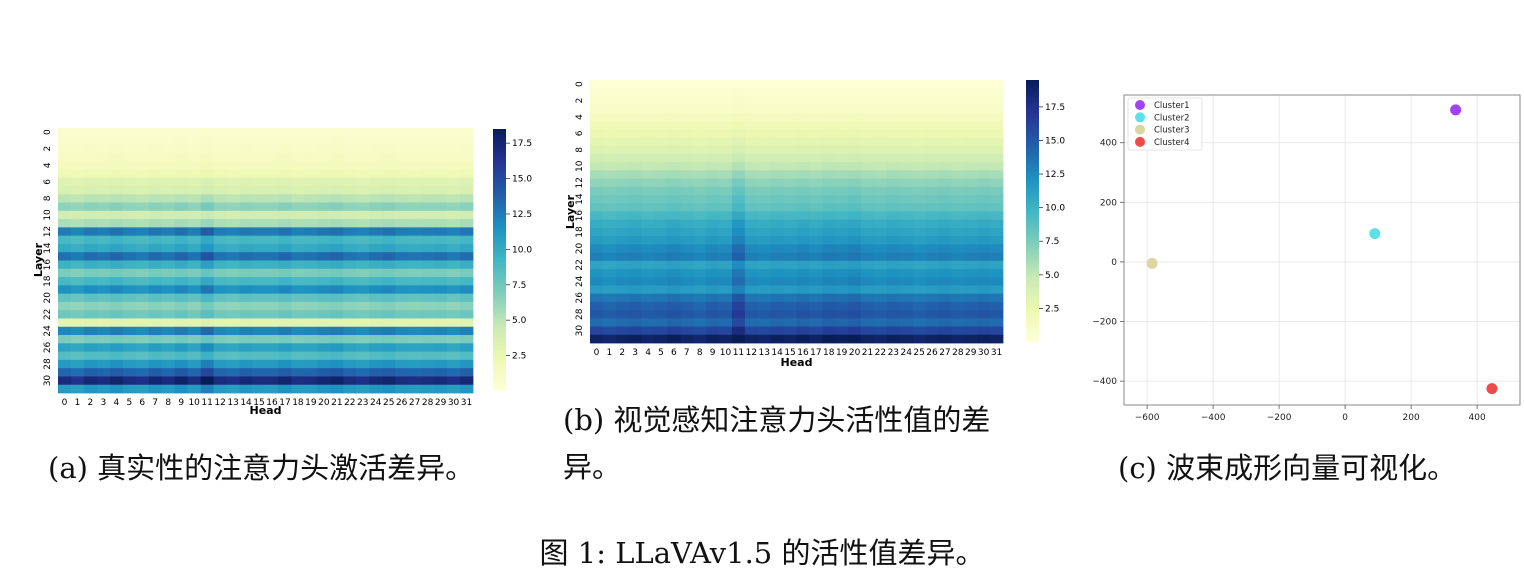 This screenshot has width=1524, height=586. What do you see at coordinates (1055, 108) in the screenshot?
I see `heatmap-b-cblabel: 17.5` at bounding box center [1055, 108].